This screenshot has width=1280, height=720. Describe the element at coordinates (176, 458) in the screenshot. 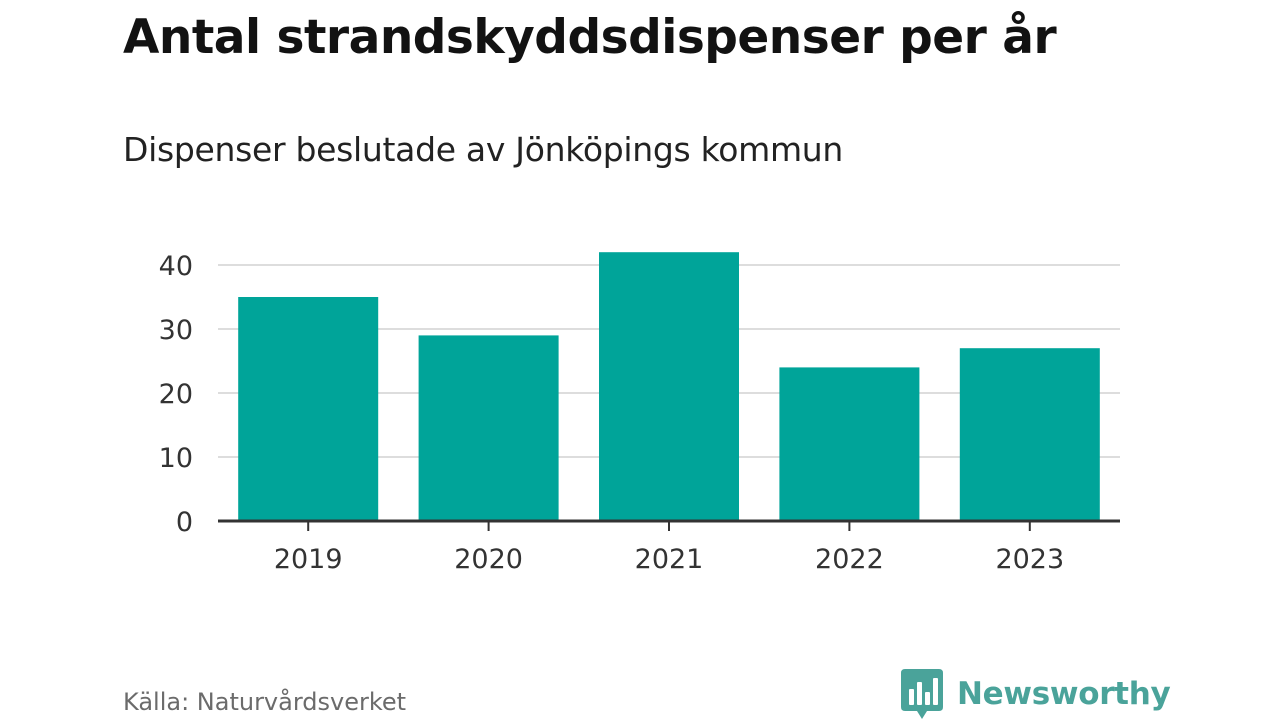

I see `y-tick-label: 10` at that location.